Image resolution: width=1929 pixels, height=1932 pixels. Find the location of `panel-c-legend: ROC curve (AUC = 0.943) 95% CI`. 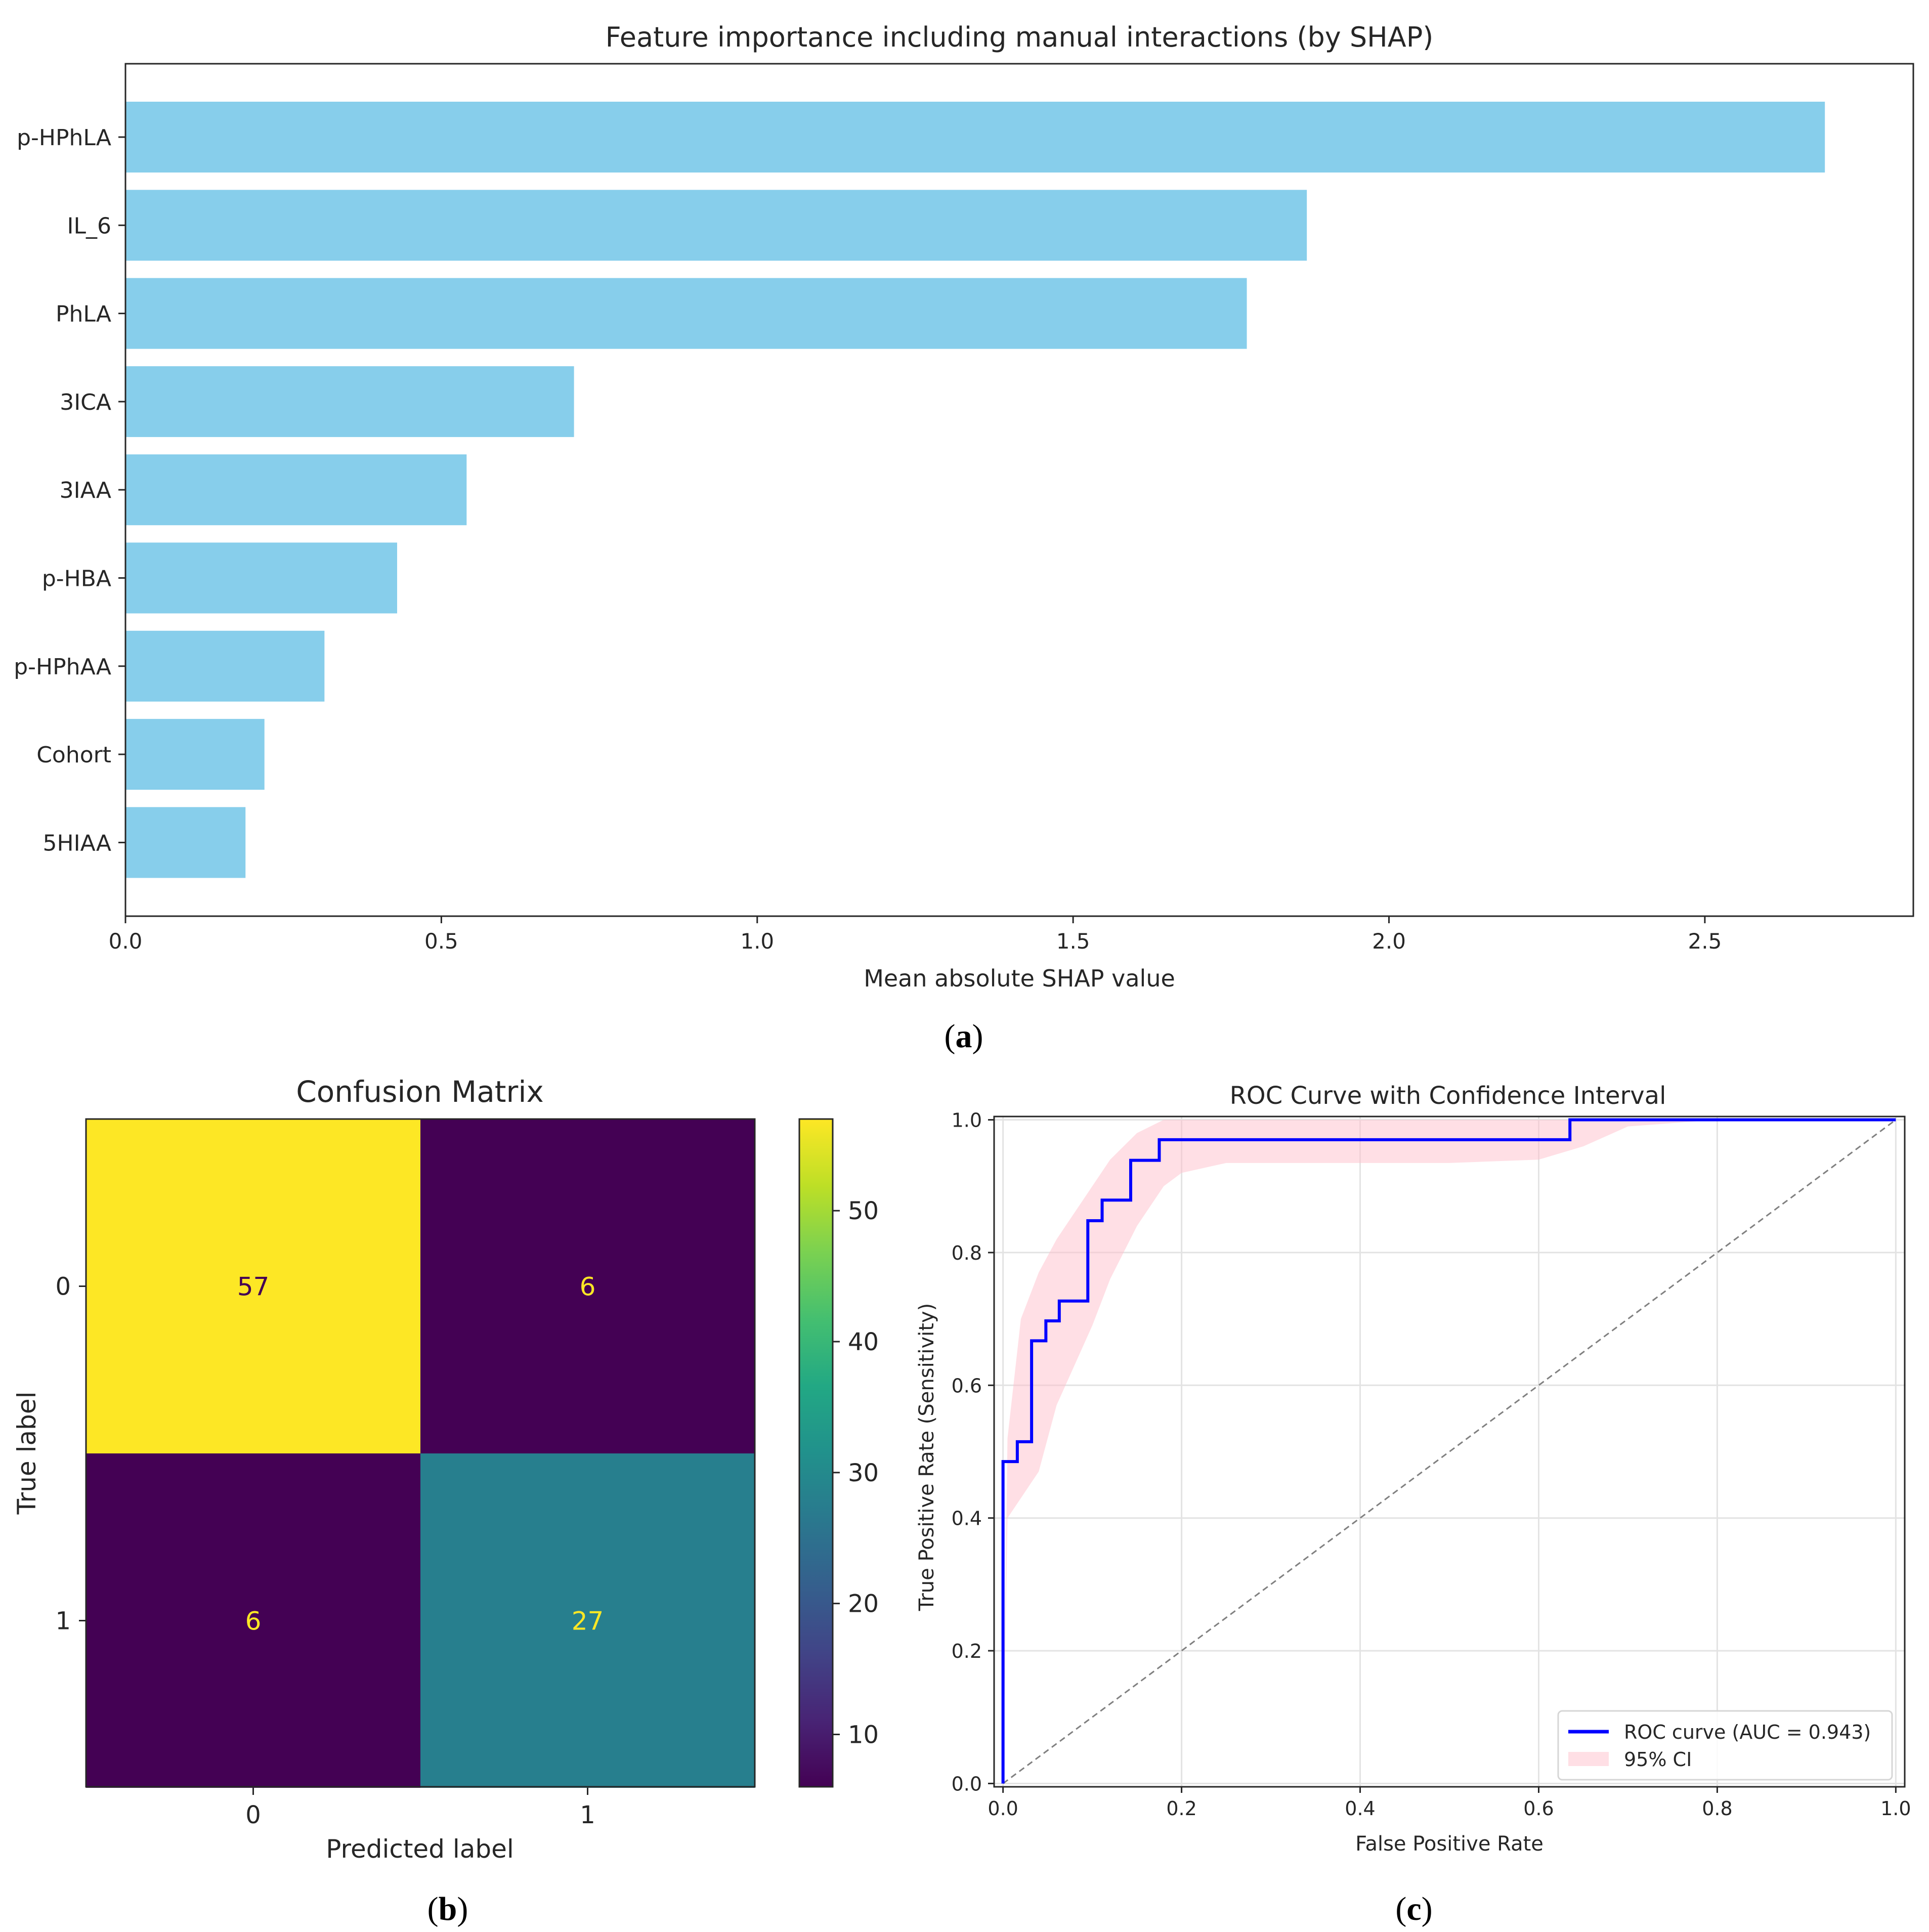

panel-c-legend: ROC curve (AUC = 0.943) 95% CI is located at coordinates (1725, 1745).